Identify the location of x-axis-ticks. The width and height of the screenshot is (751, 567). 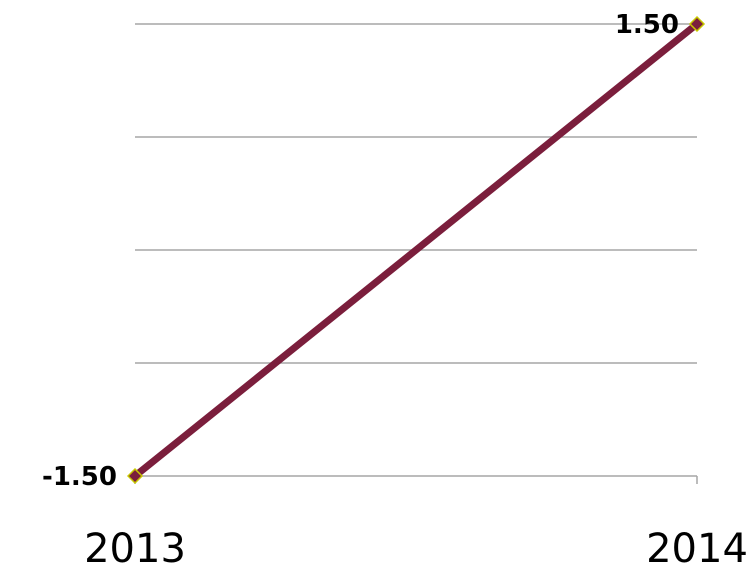
(416, 480).